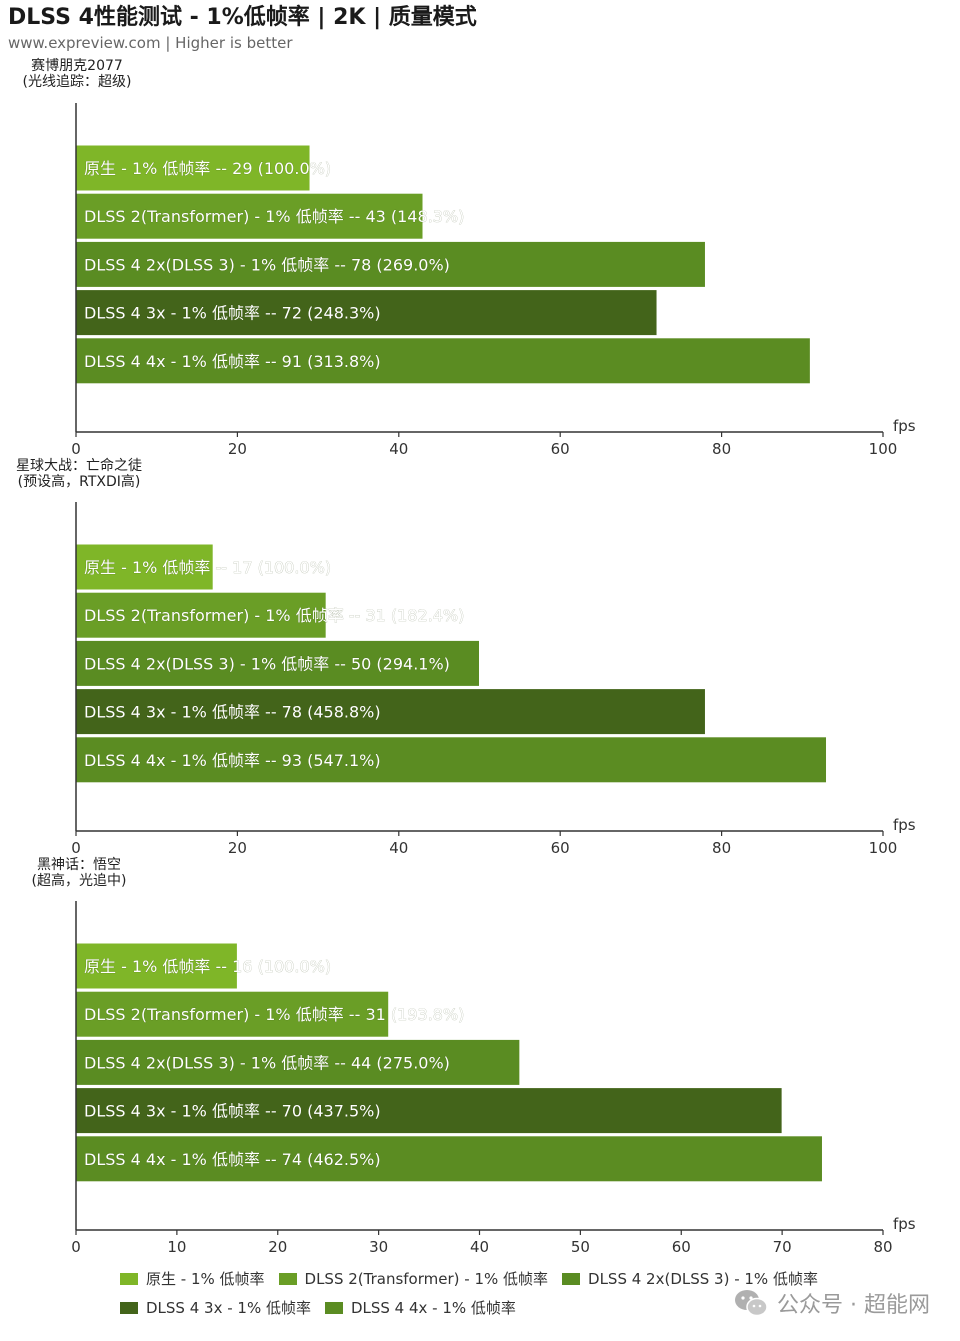  I want to click on legend-item-dlss4-3x: DLSS 4 3x - 1% 低帧率, so click(215, 1307).